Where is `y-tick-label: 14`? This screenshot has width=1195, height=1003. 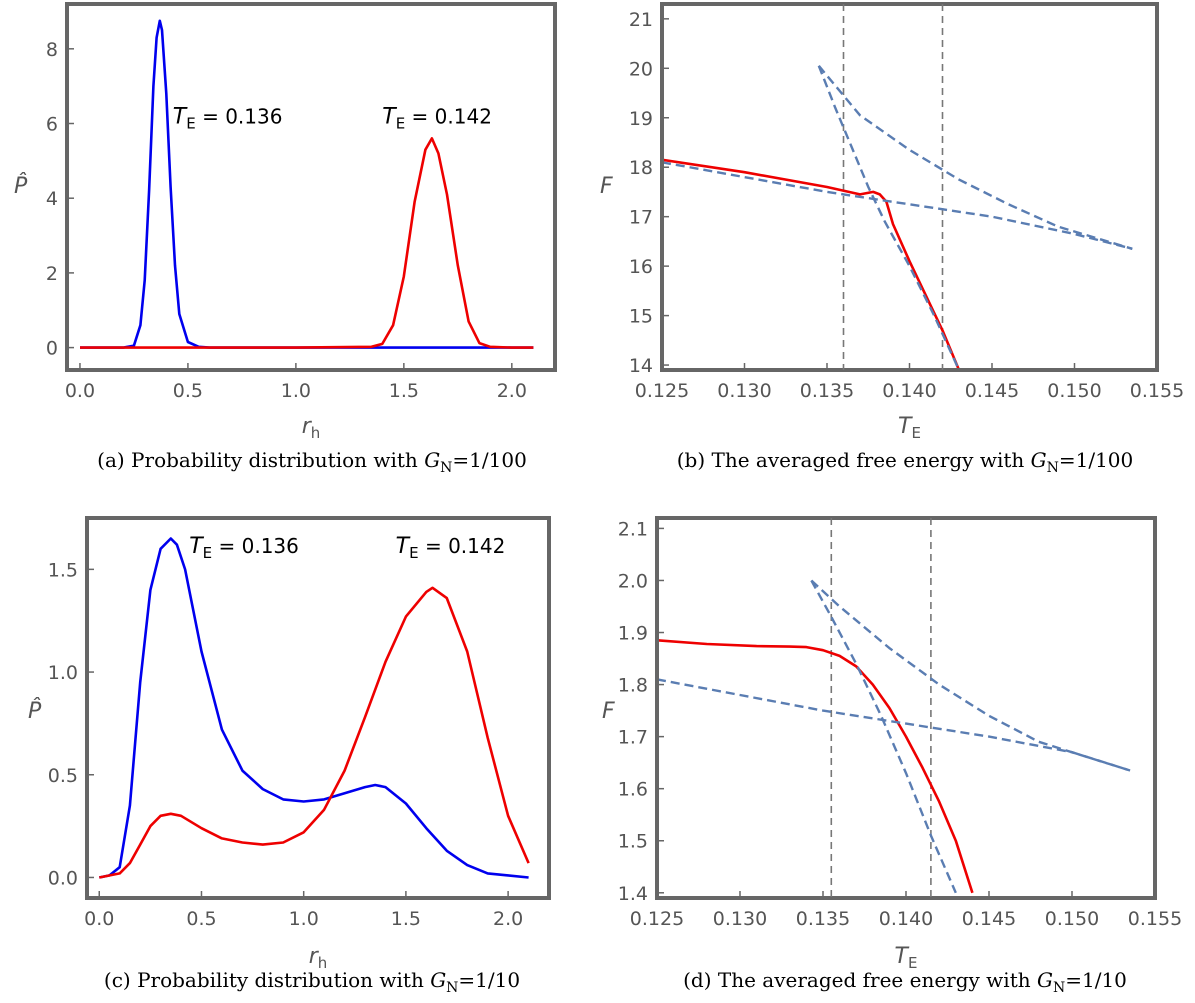 y-tick-label: 14 is located at coordinates (641, 366).